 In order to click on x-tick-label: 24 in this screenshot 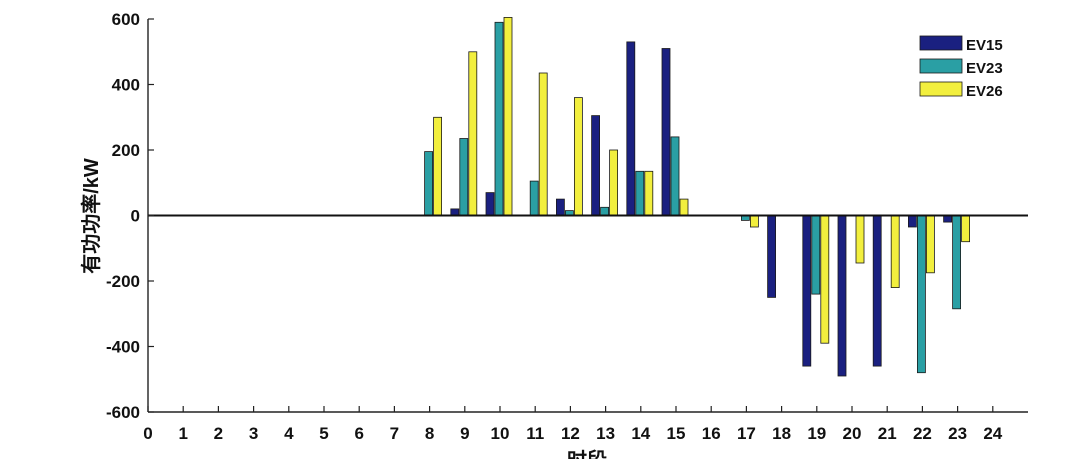, I will do `click(992, 433)`.